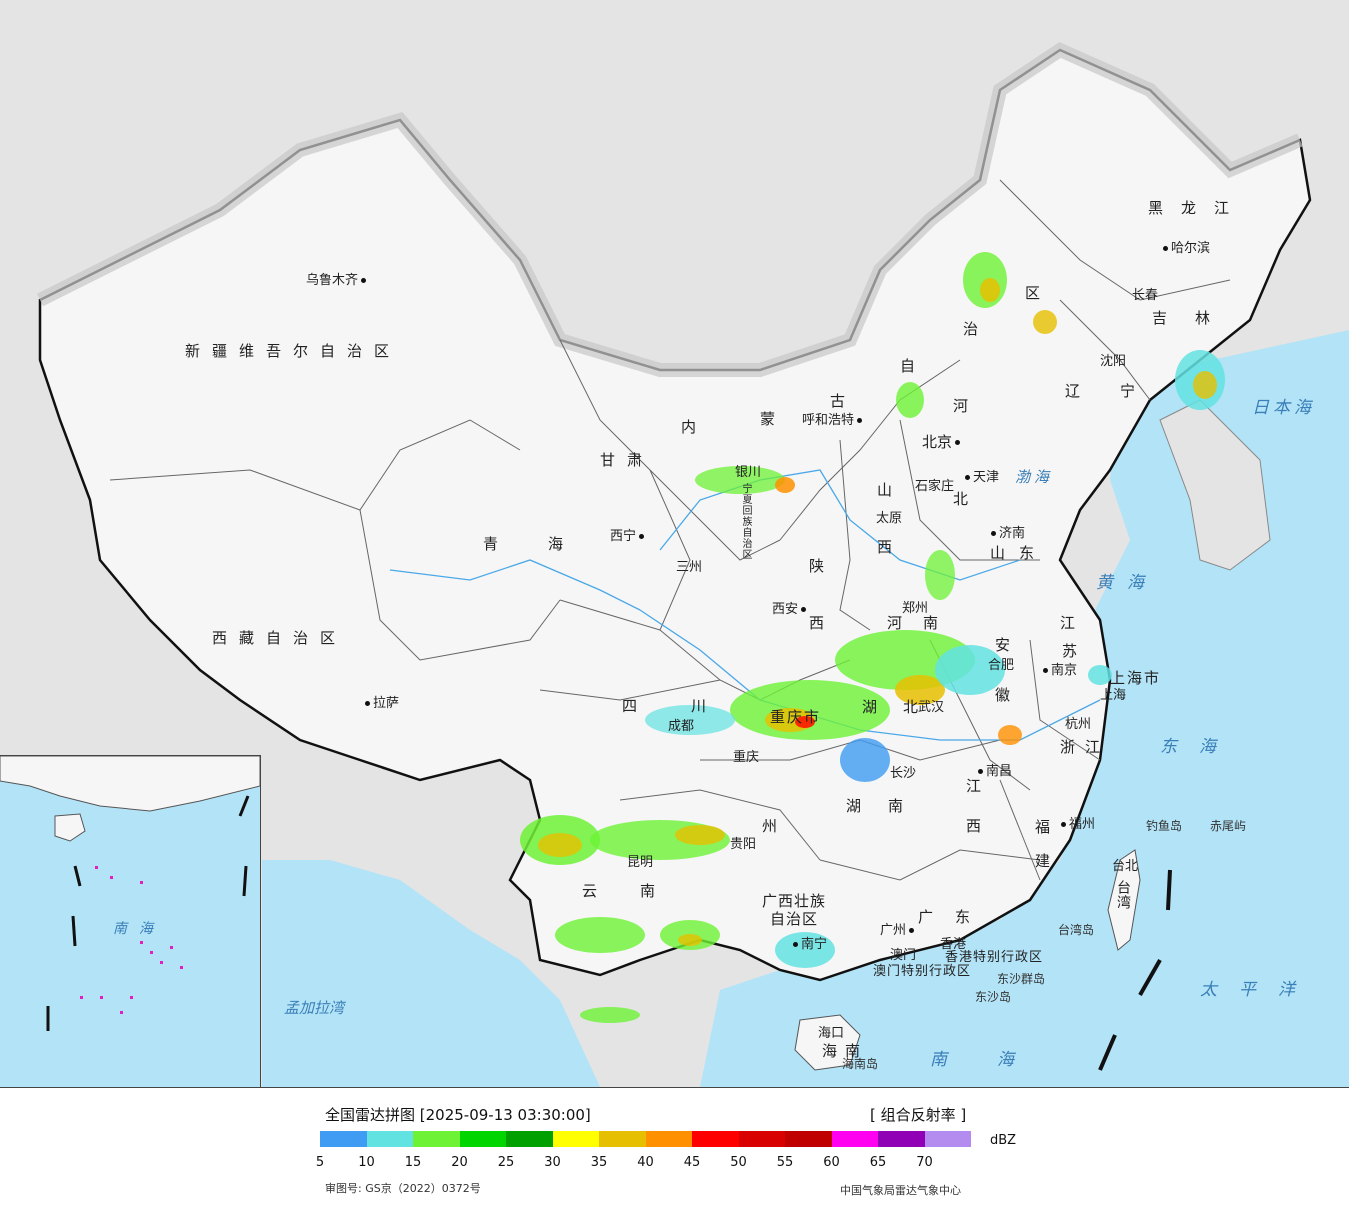  I want to click on region-hongkong: 香港特别行政区, so click(994, 957).